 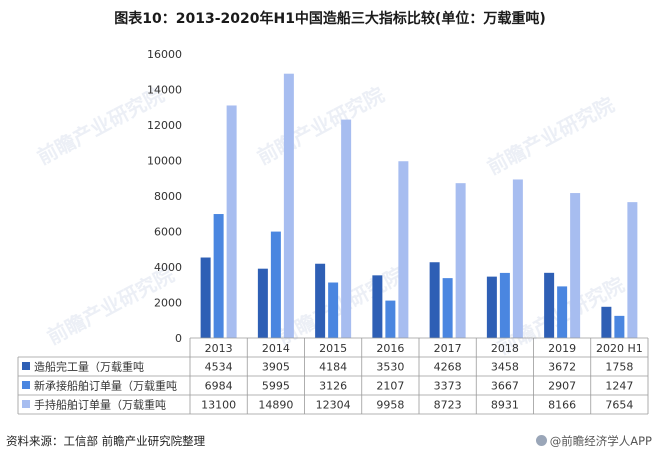 What do you see at coordinates (333, 405) in the screenshot?
I see `data-label: 12304` at bounding box center [333, 405].